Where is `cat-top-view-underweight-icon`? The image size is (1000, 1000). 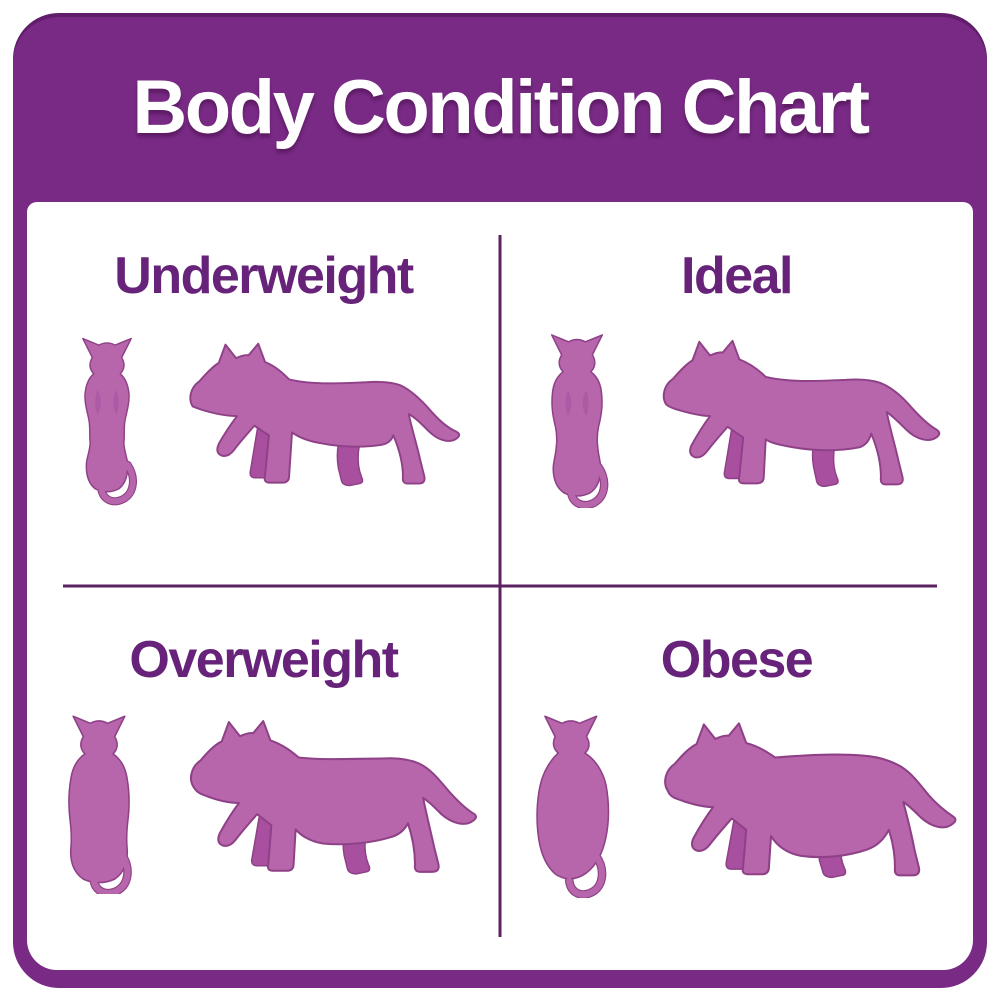 cat-top-view-underweight-icon is located at coordinates (109, 421).